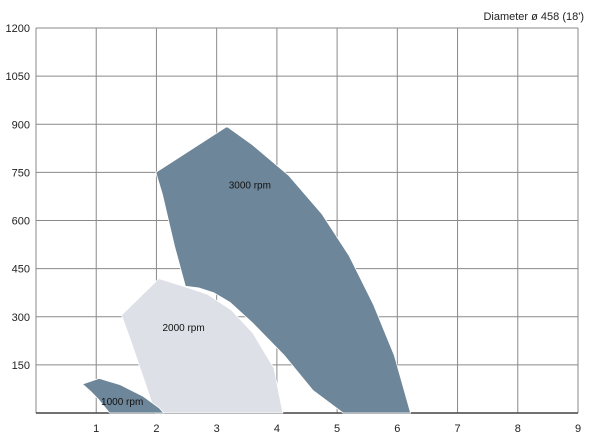 The width and height of the screenshot is (600, 436). I want to click on x-tick-9: 9, so click(578, 429).